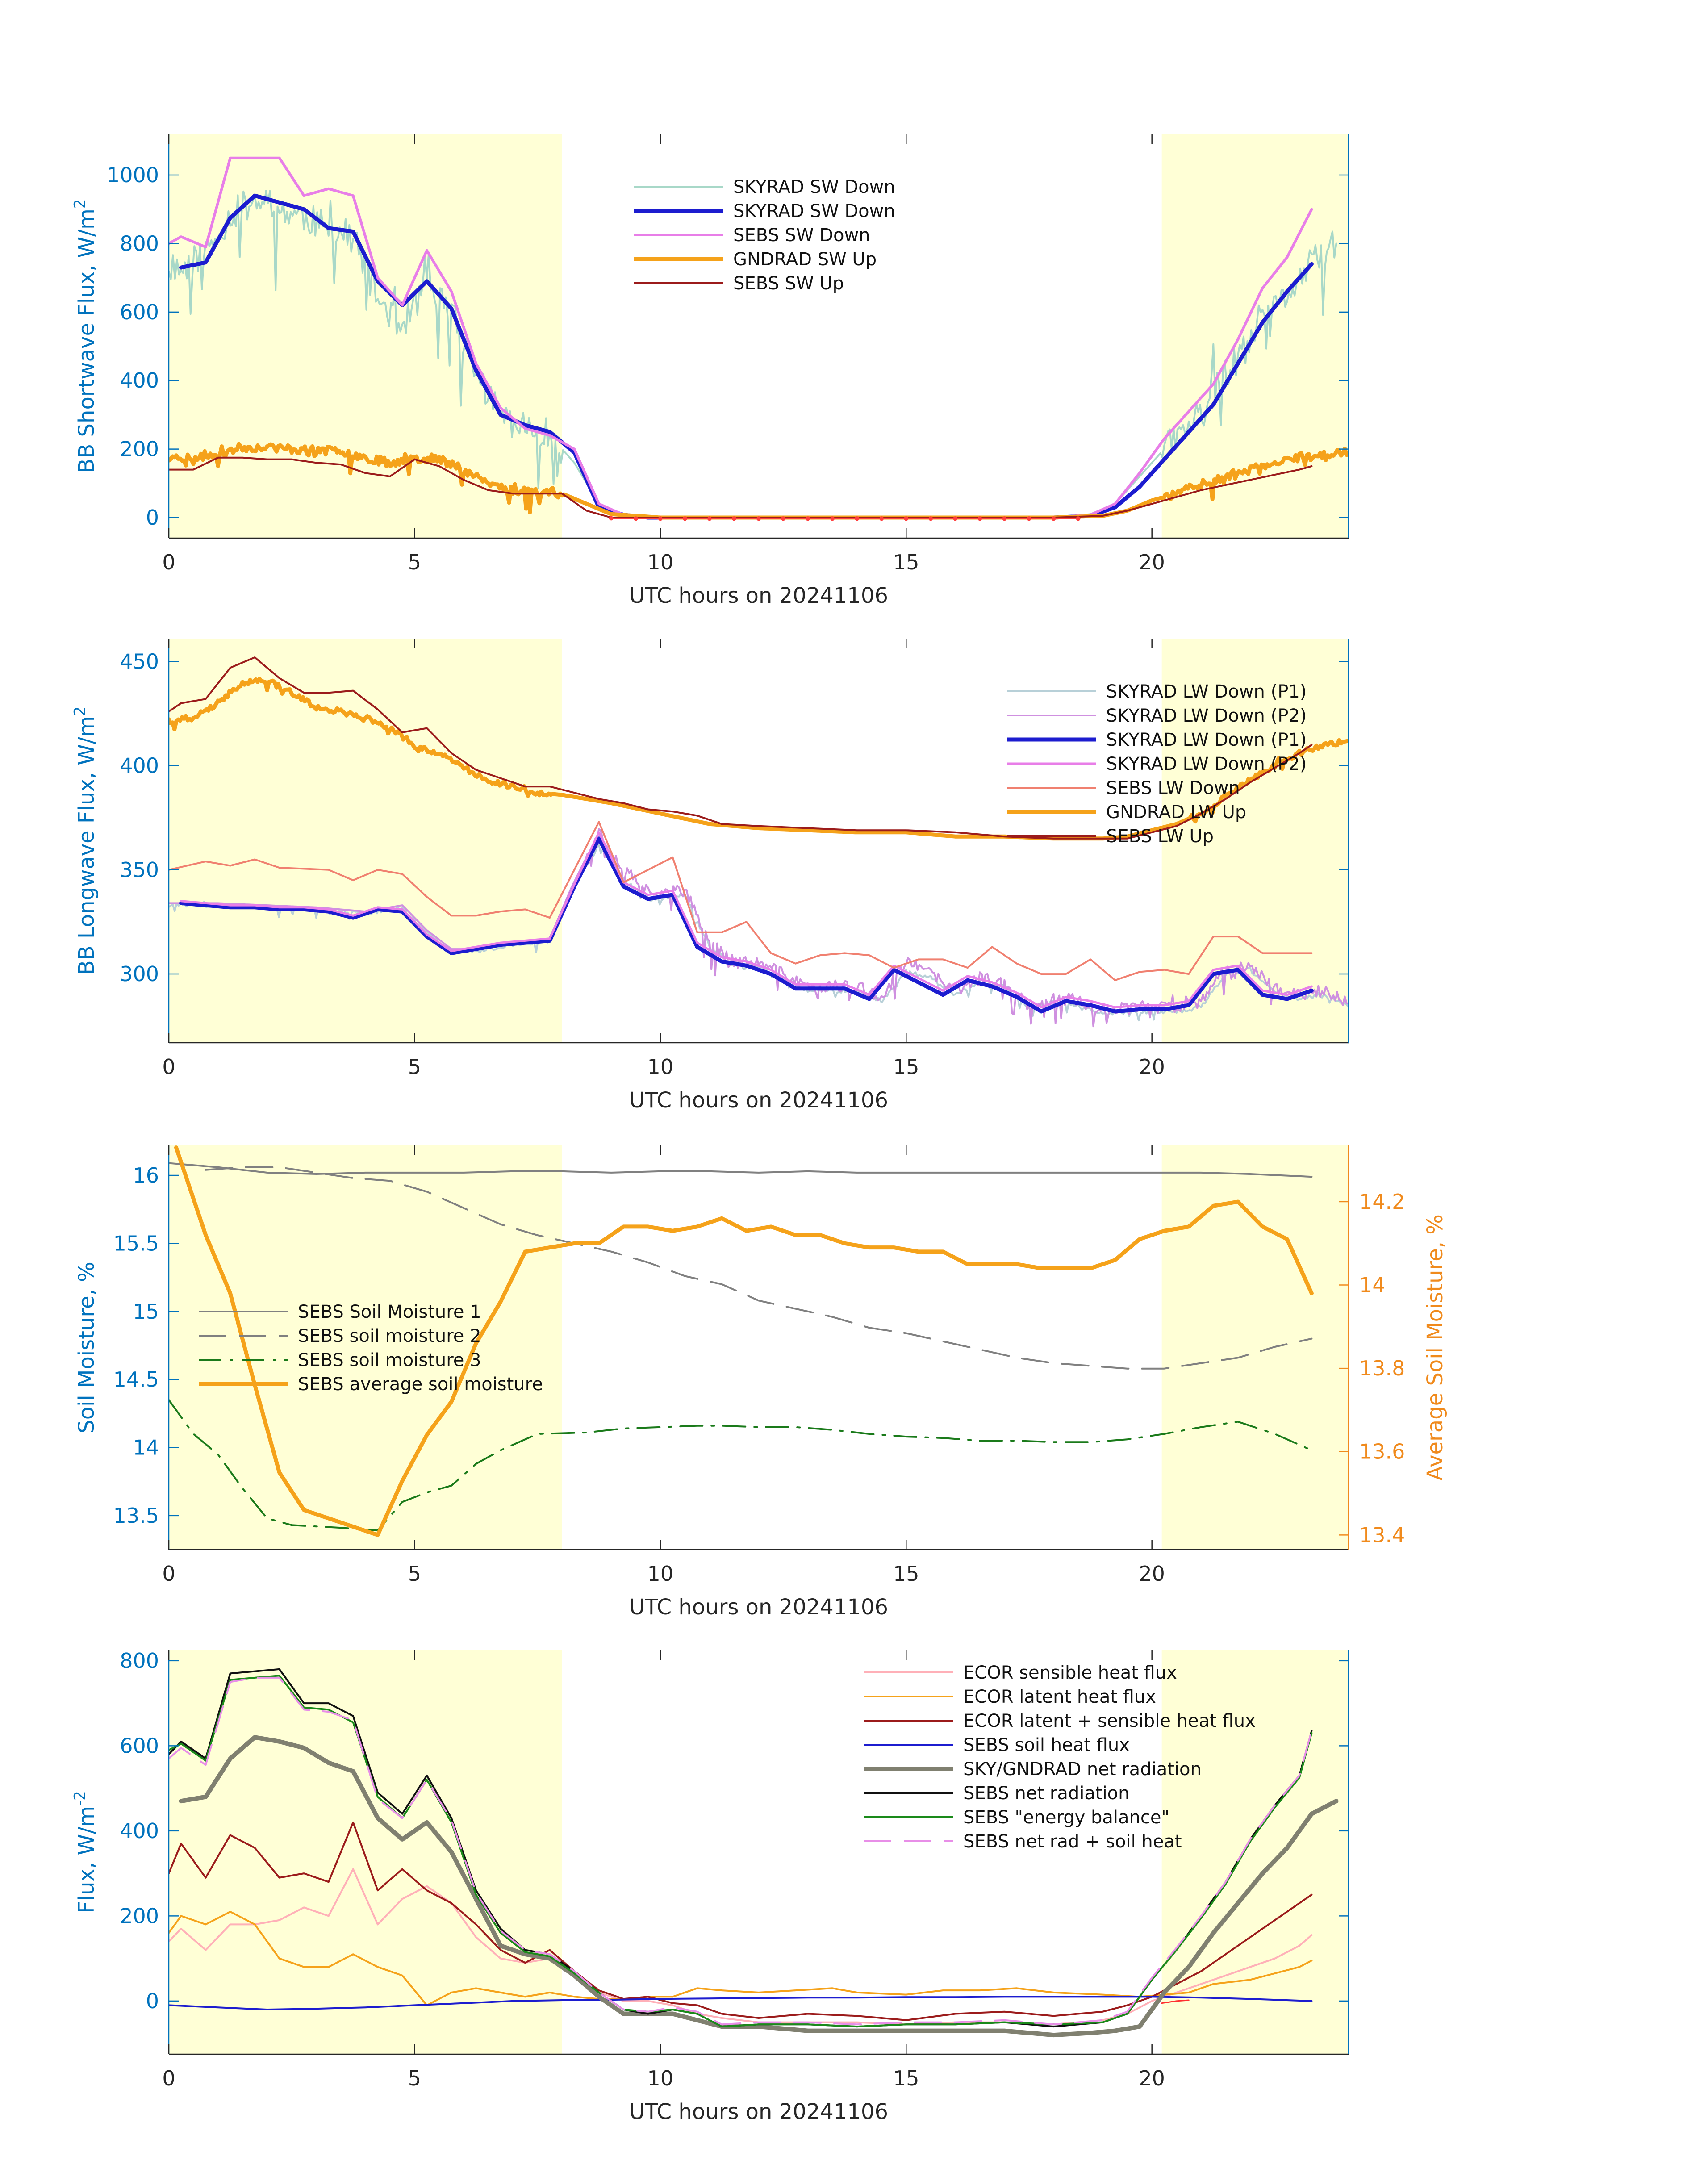 This screenshot has width=1708, height=2177. What do you see at coordinates (1382, 1535) in the screenshot?
I see `y2-tick-label: 13.4` at bounding box center [1382, 1535].